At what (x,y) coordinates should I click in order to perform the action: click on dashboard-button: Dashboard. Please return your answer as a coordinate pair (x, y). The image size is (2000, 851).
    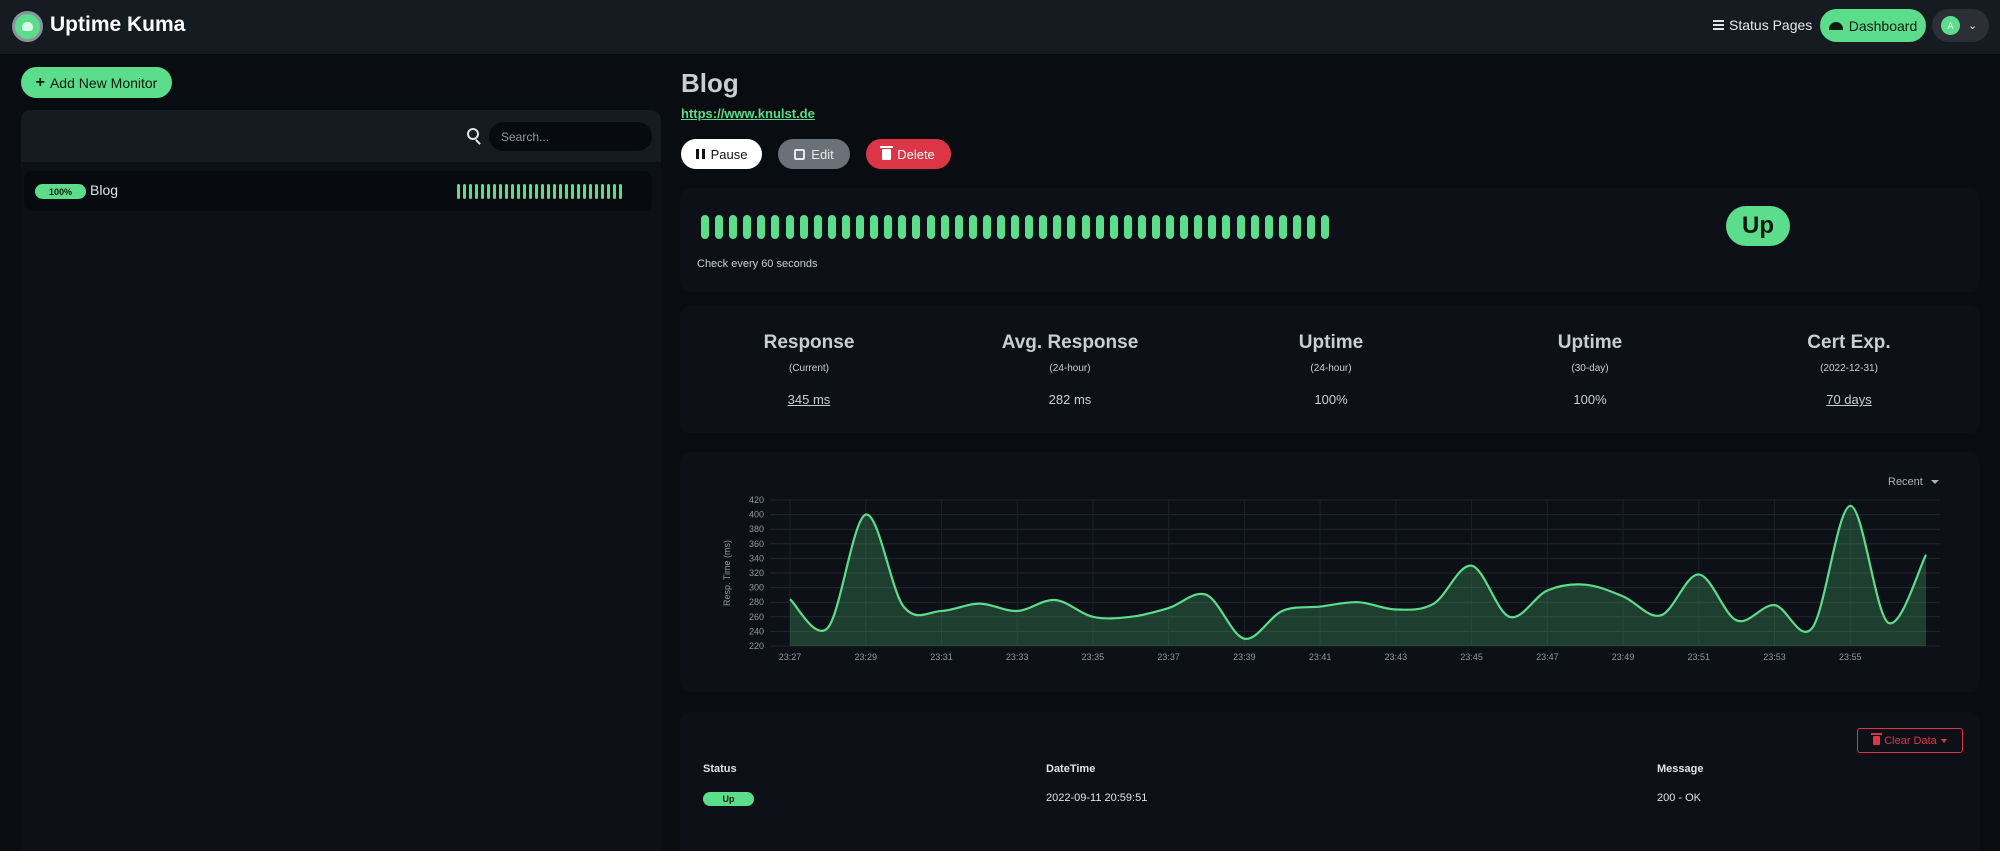
    Looking at the image, I should click on (1873, 25).